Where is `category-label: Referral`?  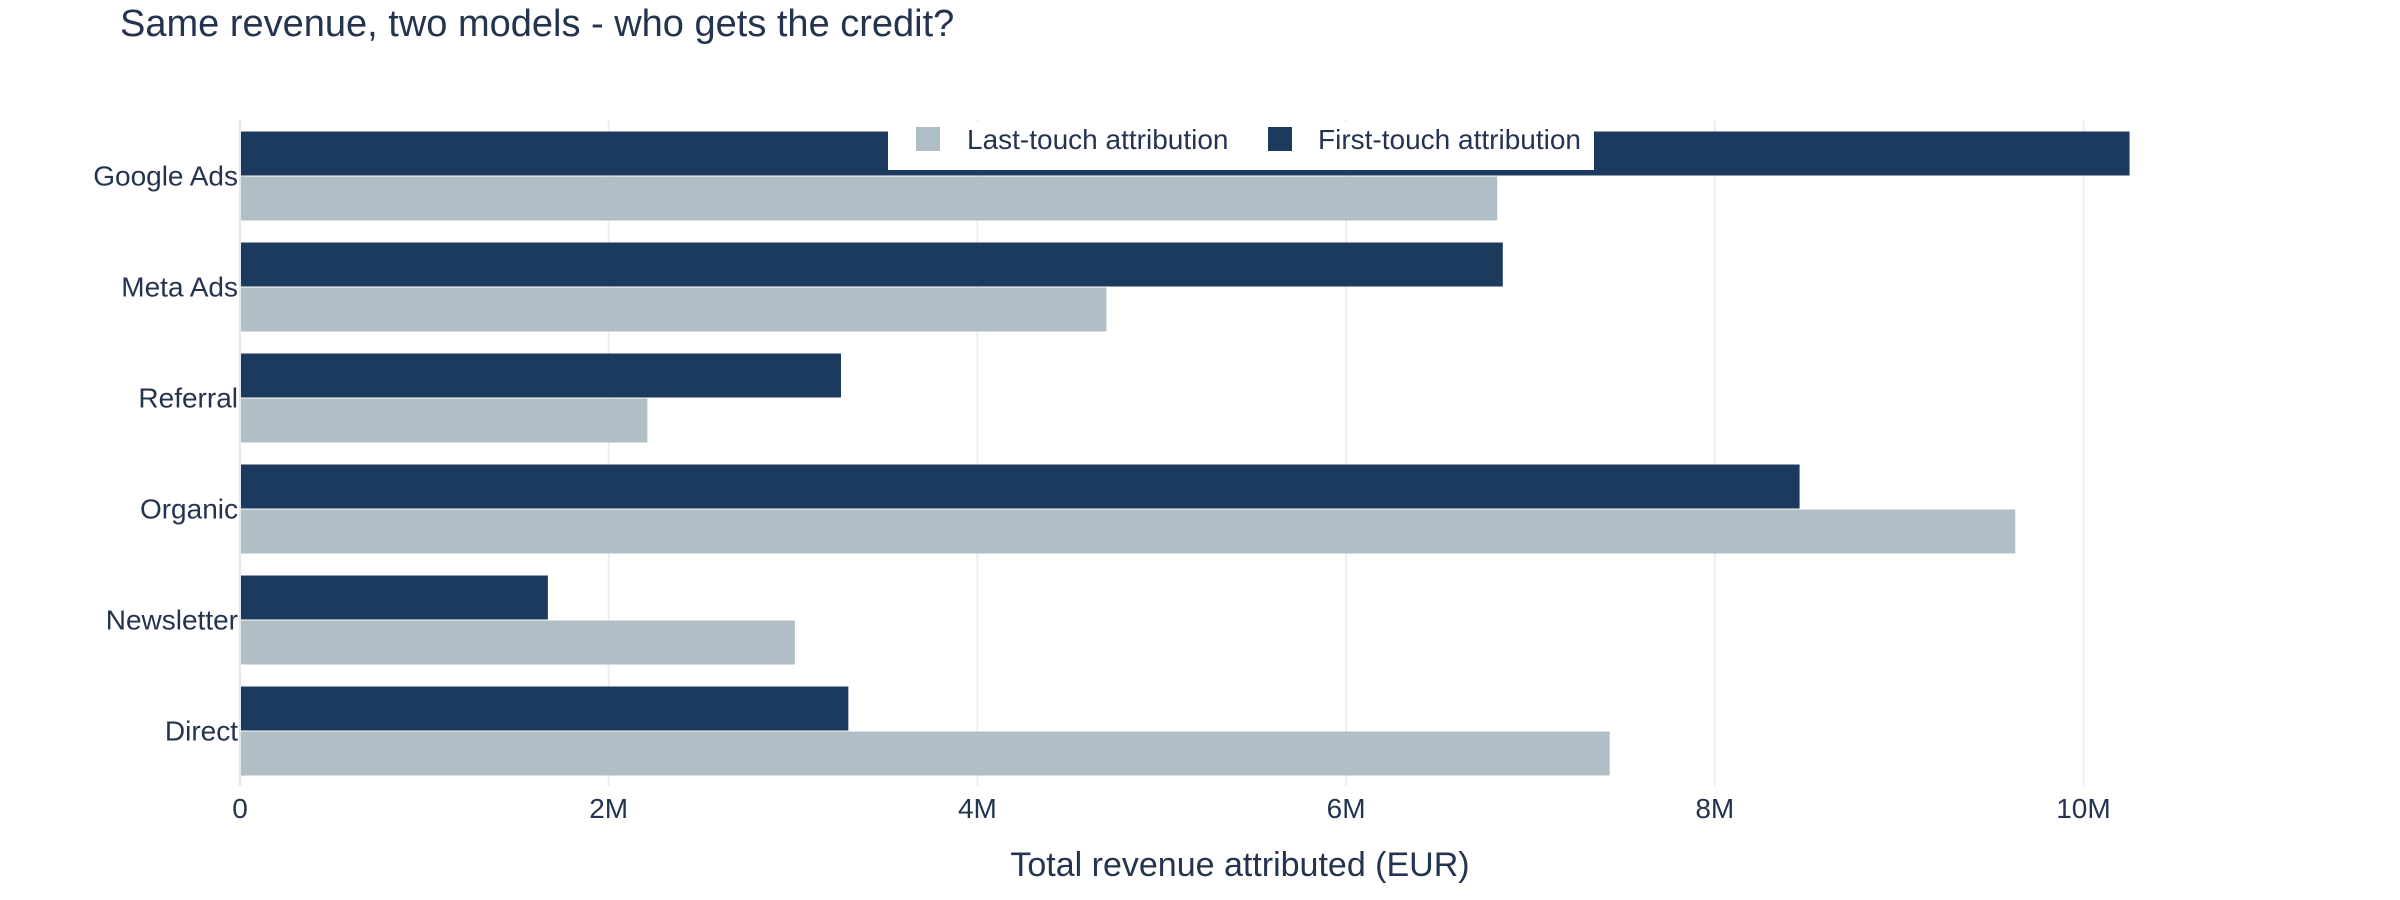 category-label: Referral is located at coordinates (188, 398).